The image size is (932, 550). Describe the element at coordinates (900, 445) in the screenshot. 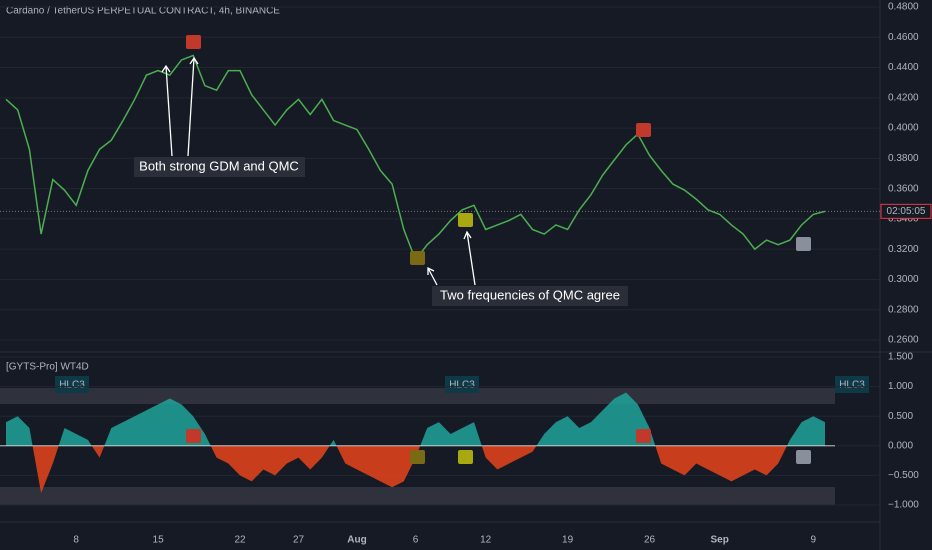

I see `y-tick-label: 0.000` at that location.